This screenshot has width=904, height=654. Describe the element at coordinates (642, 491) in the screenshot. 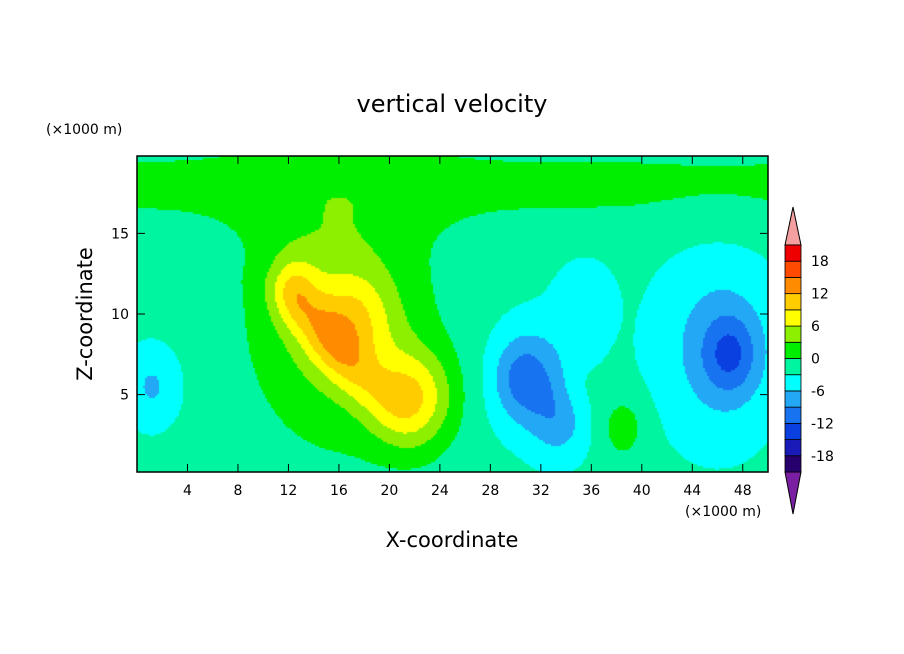

I see `x-tick-label: 40` at that location.